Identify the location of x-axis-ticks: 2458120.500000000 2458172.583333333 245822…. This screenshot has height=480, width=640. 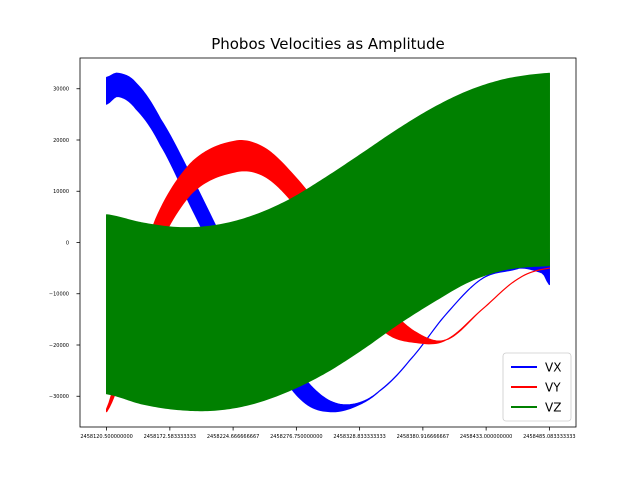
(328, 433).